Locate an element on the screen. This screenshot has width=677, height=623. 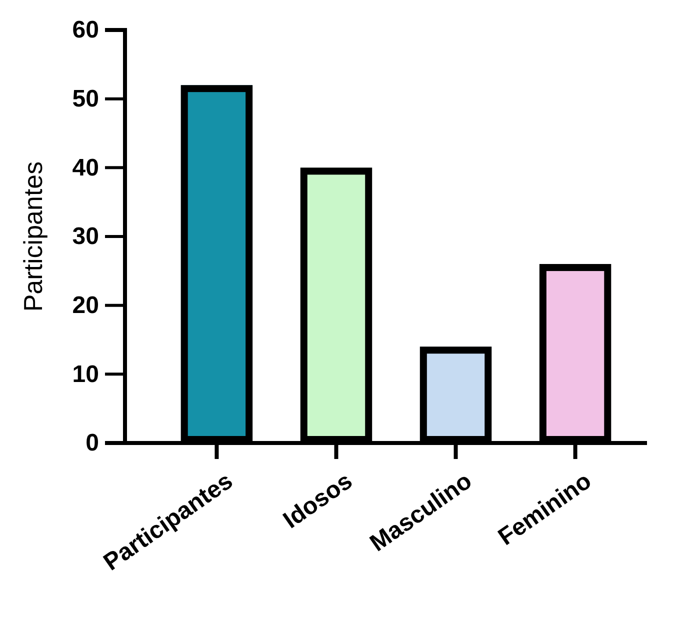
y-axis-title: Participantes is located at coordinates (33, 236).